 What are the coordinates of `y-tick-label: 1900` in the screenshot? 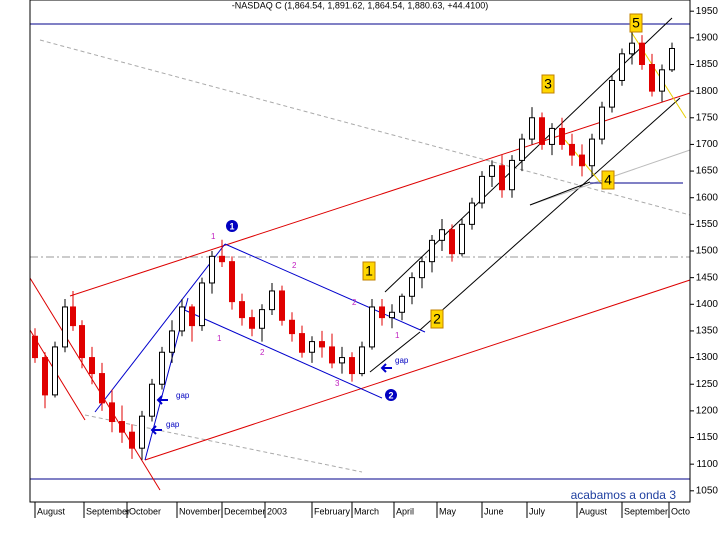 It's located at (707, 37).